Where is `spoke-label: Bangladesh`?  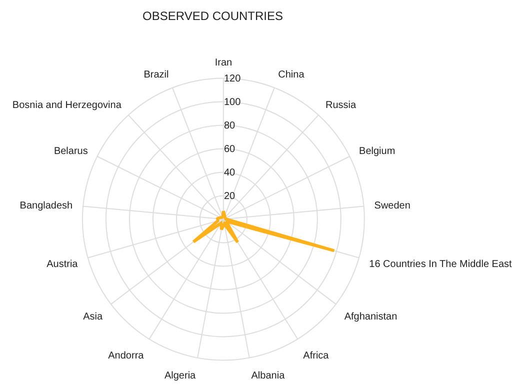 spoke-label: Bangladesh is located at coordinates (46, 206).